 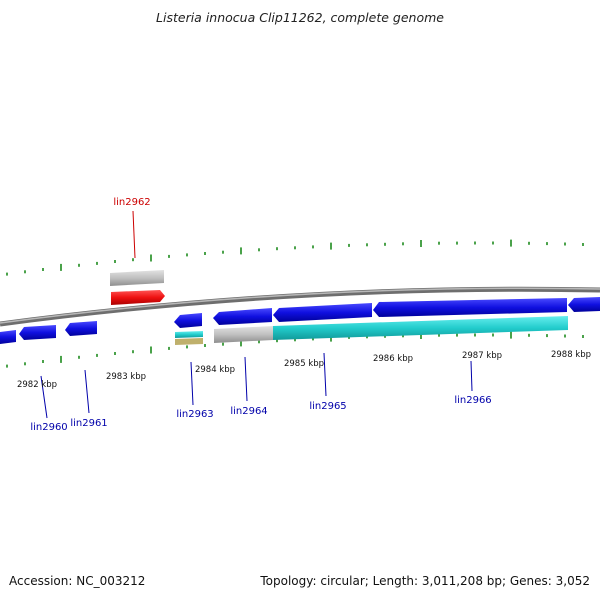 What do you see at coordinates (571, 355) in the screenshot?
I see `scale-label: 2988 kbp` at bounding box center [571, 355].